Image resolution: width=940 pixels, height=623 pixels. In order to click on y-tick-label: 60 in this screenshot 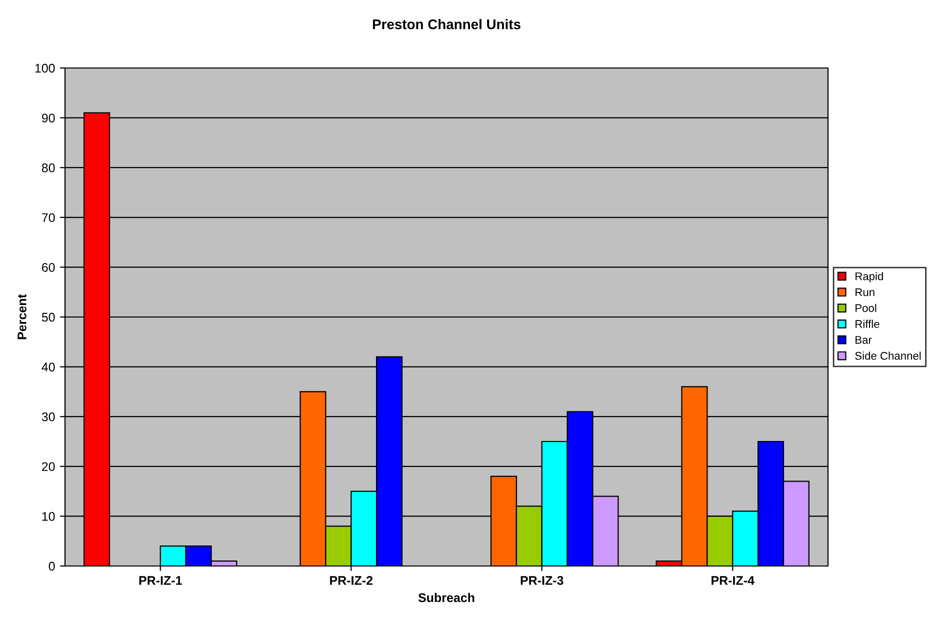, I will do `click(48, 267)`.